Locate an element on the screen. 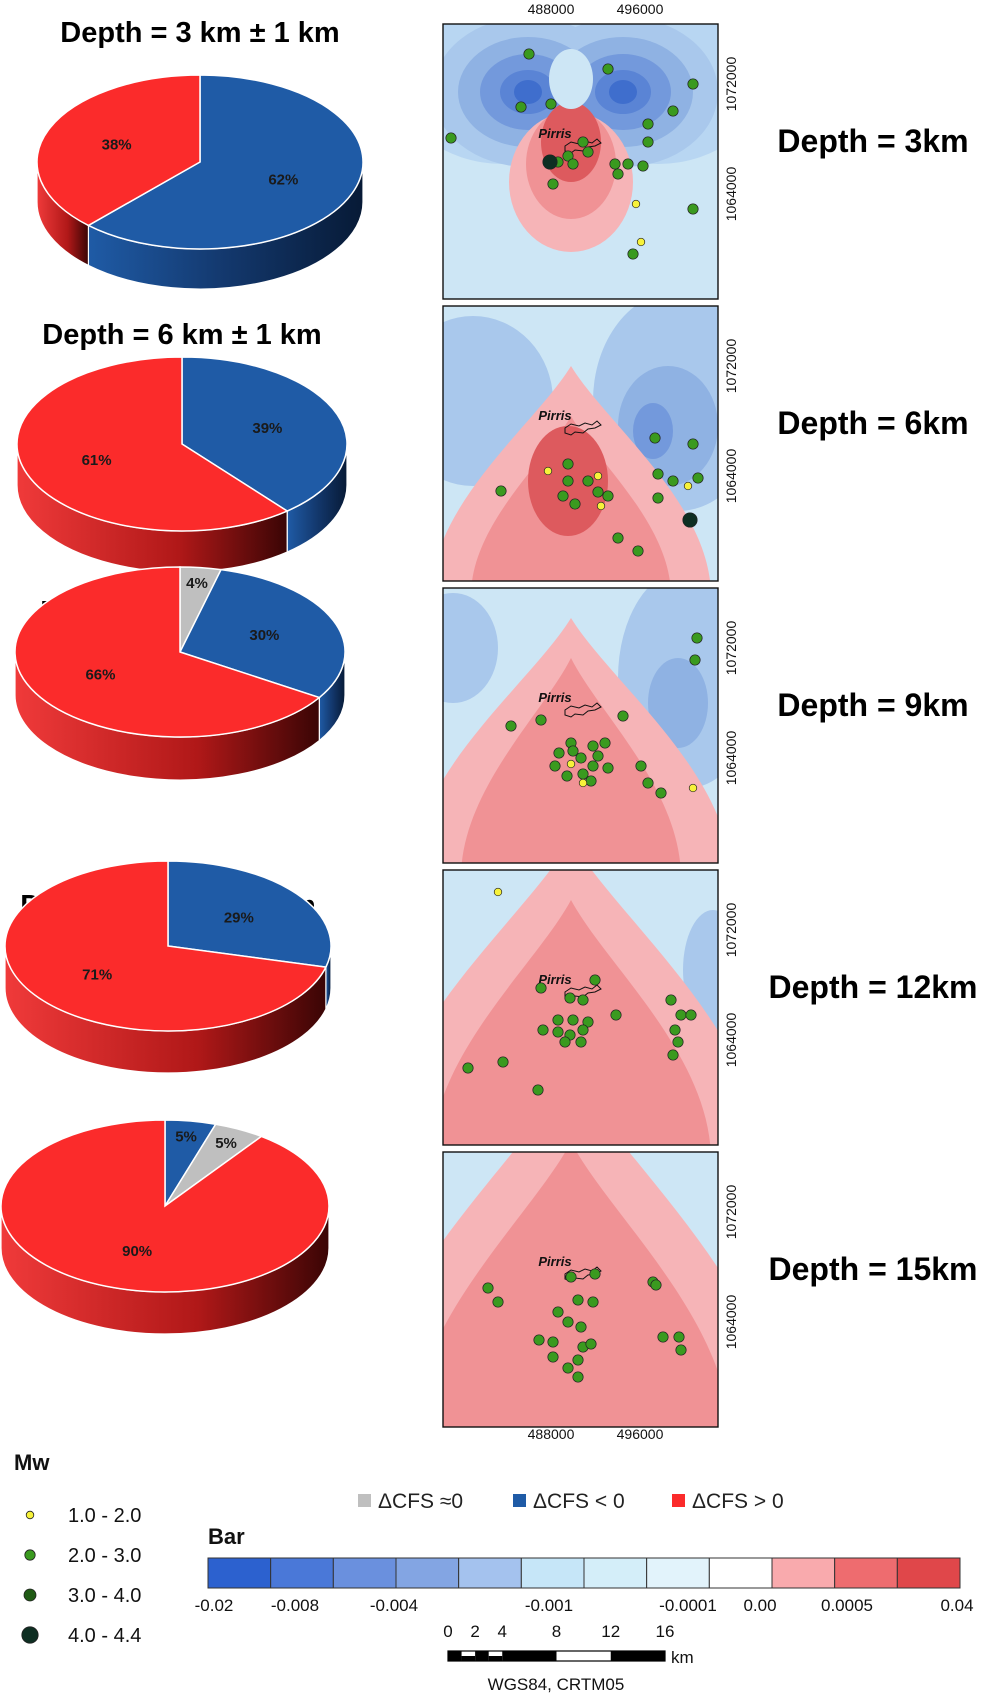 This screenshot has height=1700, width=996. cfs-legend-label: ΔCFS ≈0 is located at coordinates (420, 1501).